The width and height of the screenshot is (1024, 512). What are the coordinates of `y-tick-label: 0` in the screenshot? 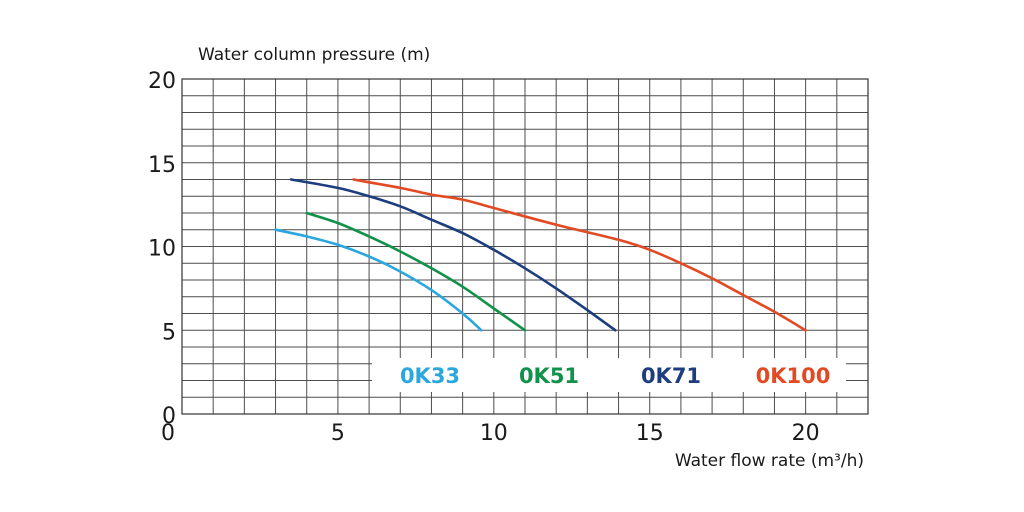 It's located at (169, 416).